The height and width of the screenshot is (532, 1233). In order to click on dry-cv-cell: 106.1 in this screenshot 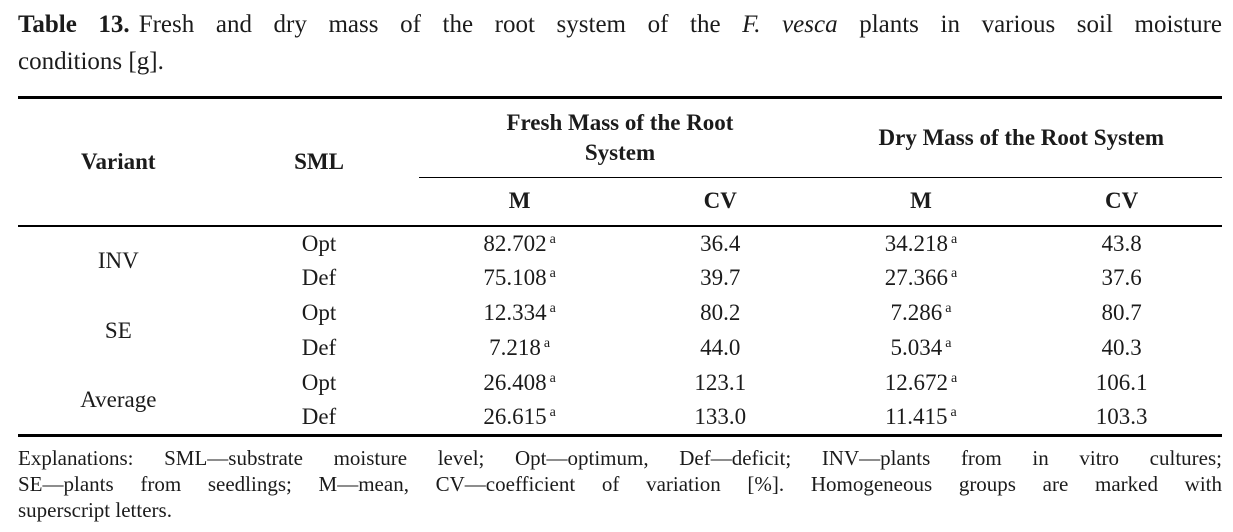, I will do `click(1121, 382)`.